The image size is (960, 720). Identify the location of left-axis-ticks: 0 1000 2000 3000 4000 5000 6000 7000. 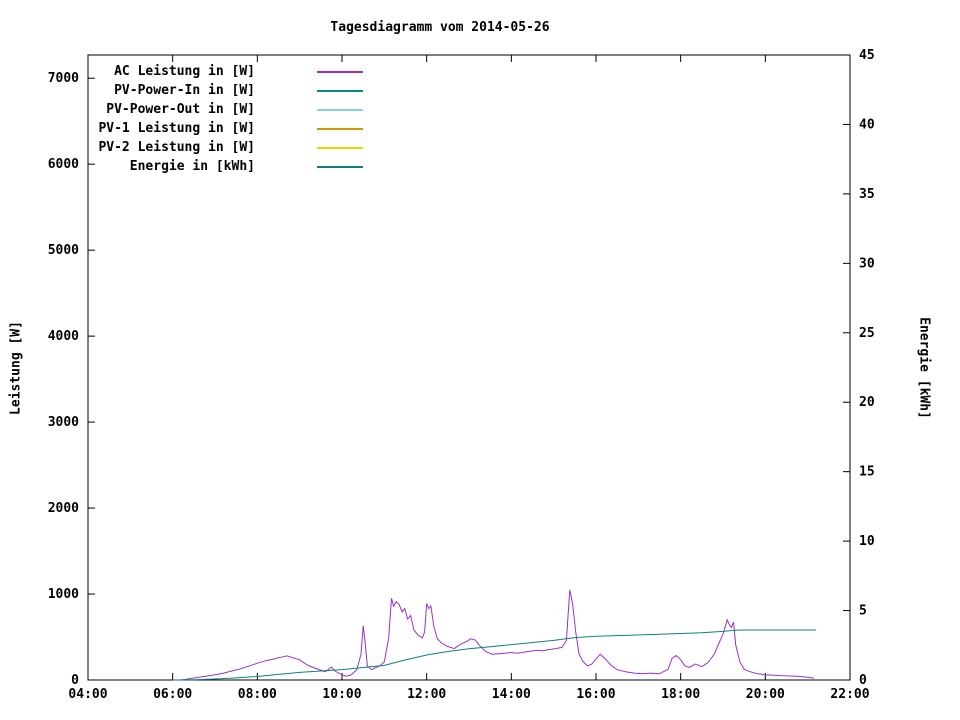
(71, 379).